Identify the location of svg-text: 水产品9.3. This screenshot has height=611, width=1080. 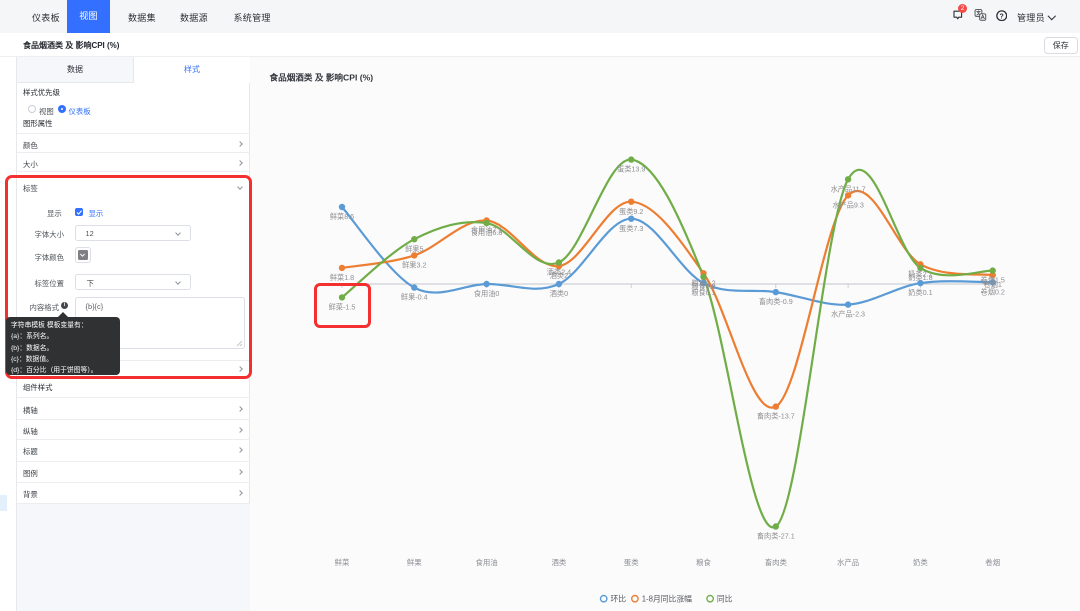
(848, 205).